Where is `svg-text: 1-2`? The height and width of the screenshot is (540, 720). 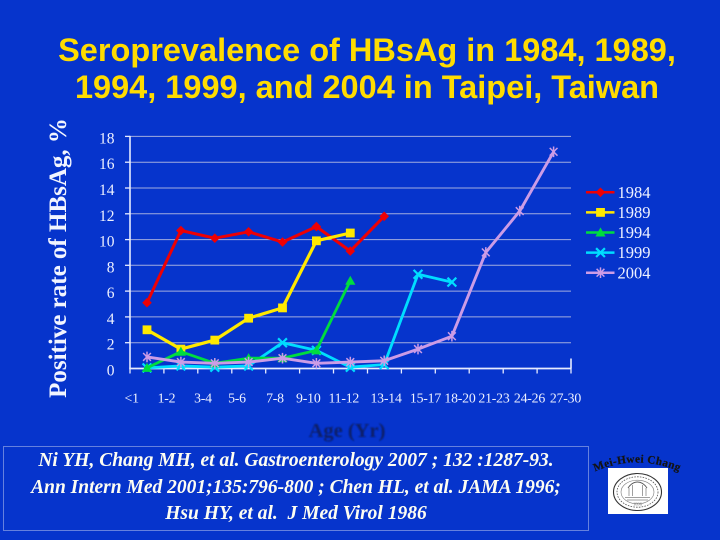 svg-text: 1-2 is located at coordinates (167, 398).